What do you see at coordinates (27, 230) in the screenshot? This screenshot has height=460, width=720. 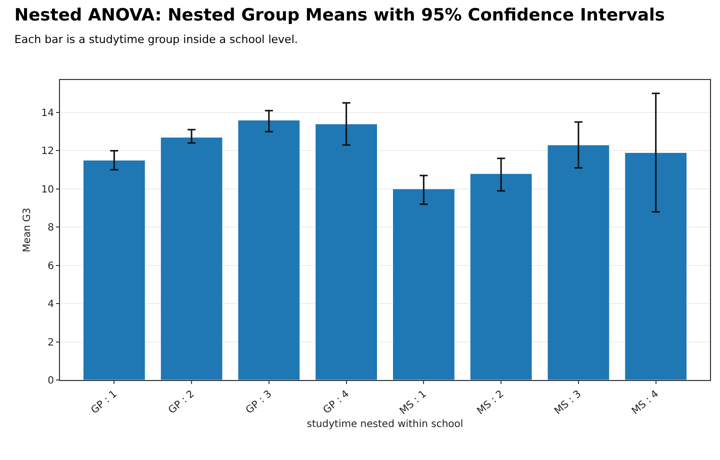 I see `y-axis-title: Mean G3` at bounding box center [27, 230].